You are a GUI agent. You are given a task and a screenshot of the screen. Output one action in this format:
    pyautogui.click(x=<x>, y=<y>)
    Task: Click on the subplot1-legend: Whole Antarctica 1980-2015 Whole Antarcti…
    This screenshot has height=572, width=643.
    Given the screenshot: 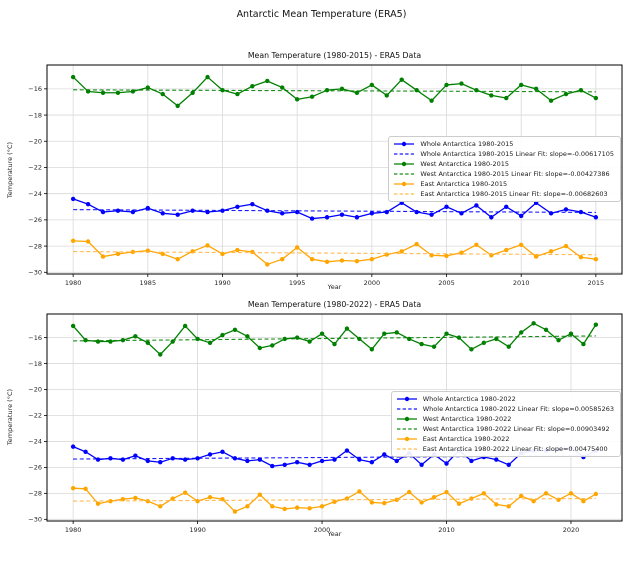 What is the action you would take?
    pyautogui.click(x=504, y=169)
    